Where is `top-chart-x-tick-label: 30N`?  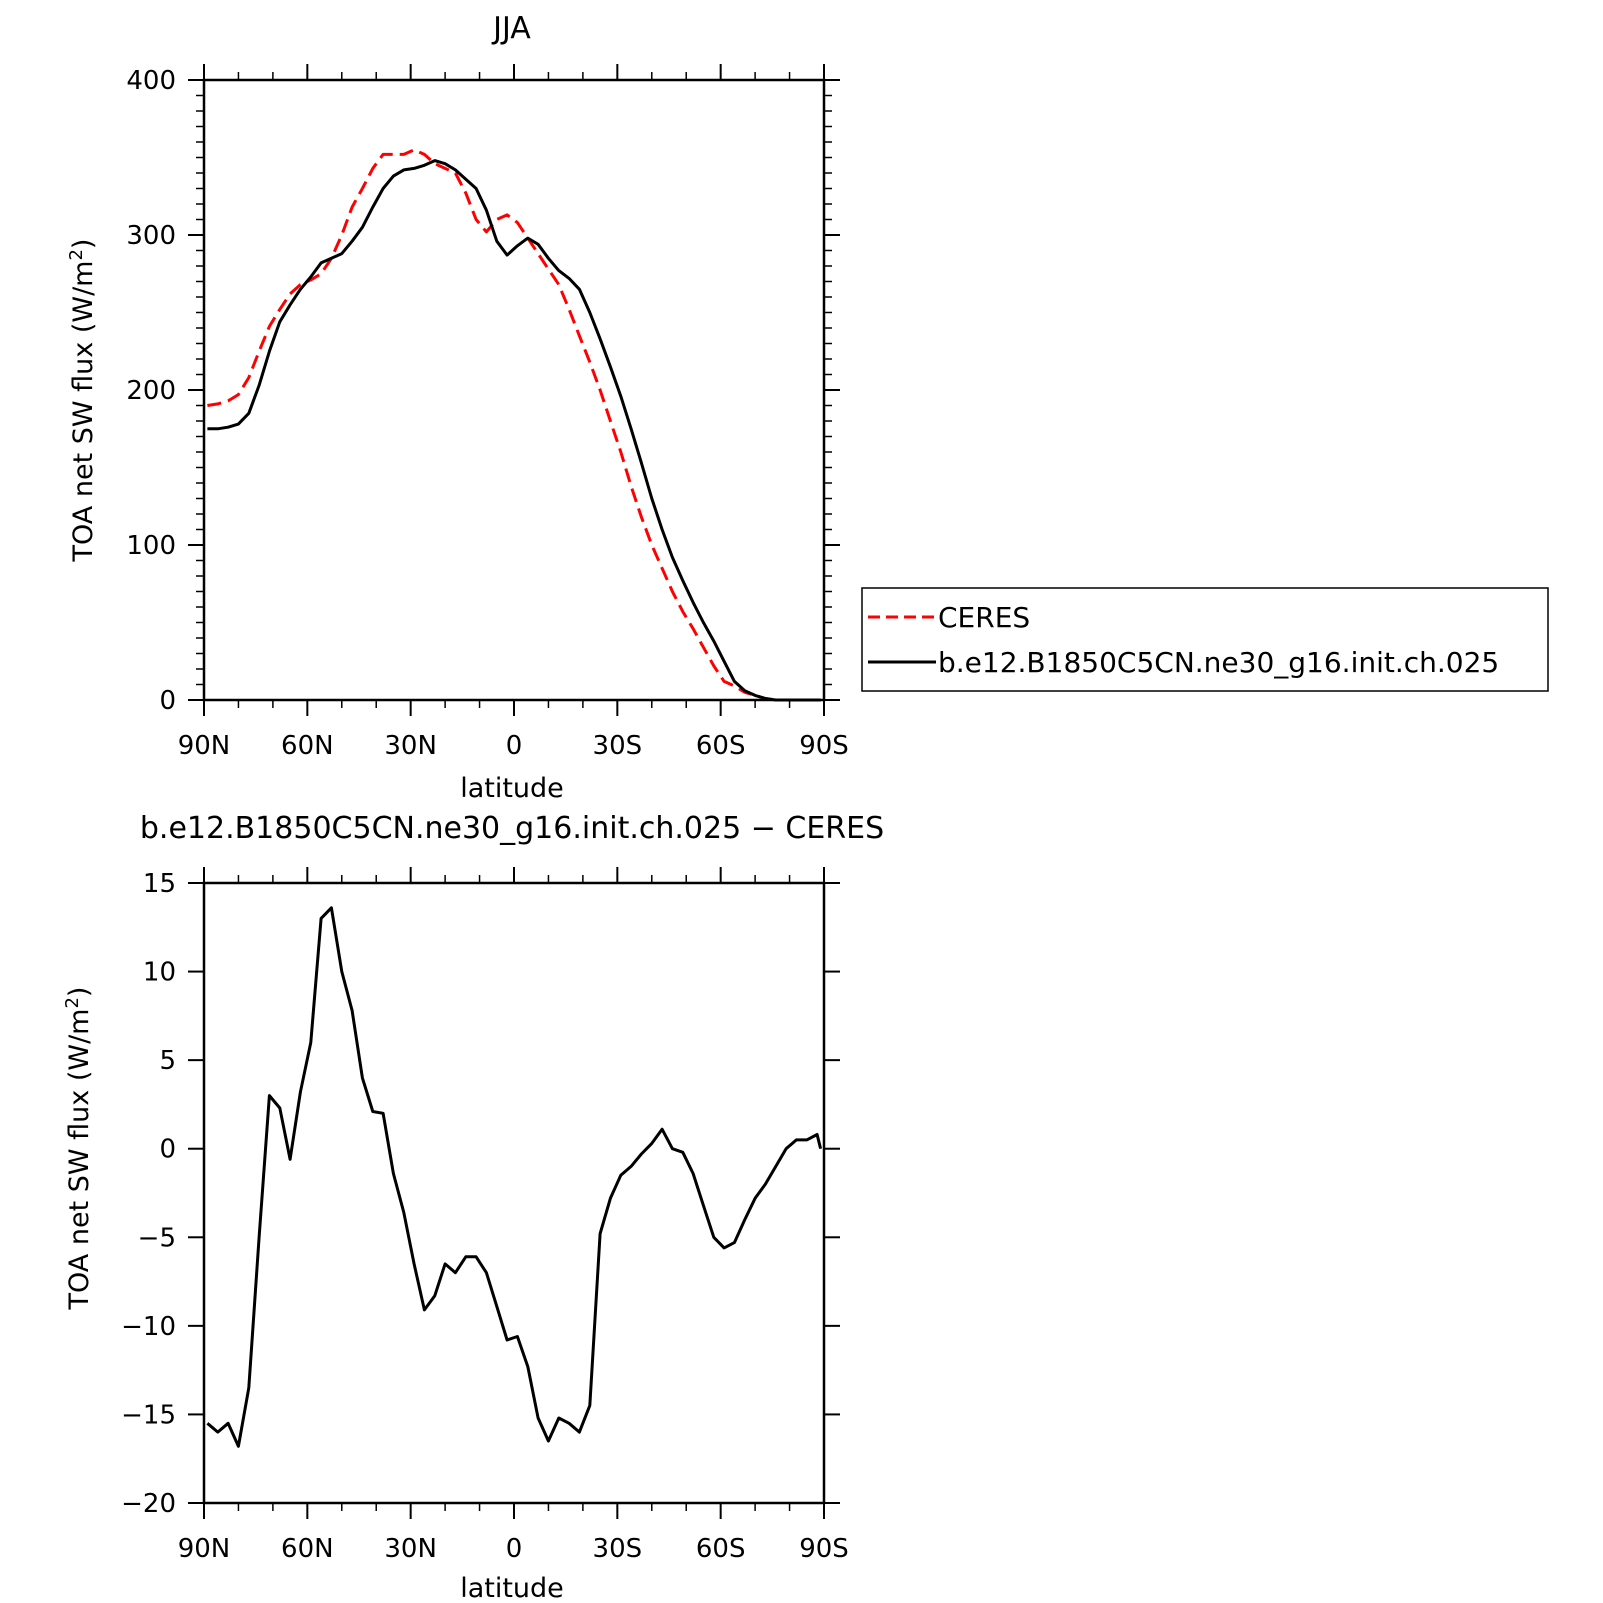 top-chart-x-tick-label: 30N is located at coordinates (410, 746).